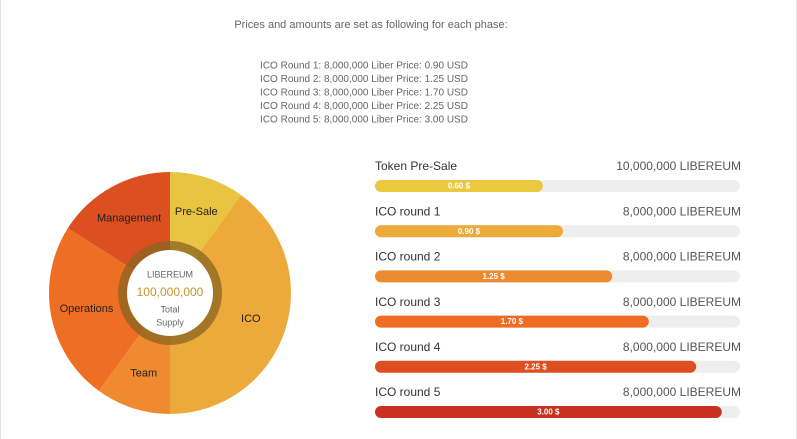  Describe the element at coordinates (408, 302) in the screenshot. I see `bar-label: ICO round 3` at that location.